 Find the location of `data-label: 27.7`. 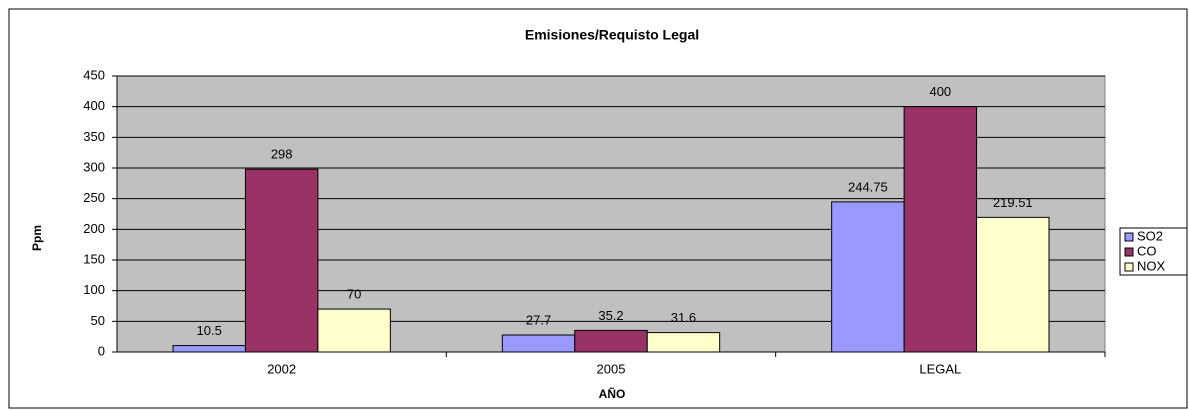

data-label: 27.7 is located at coordinates (538, 319).